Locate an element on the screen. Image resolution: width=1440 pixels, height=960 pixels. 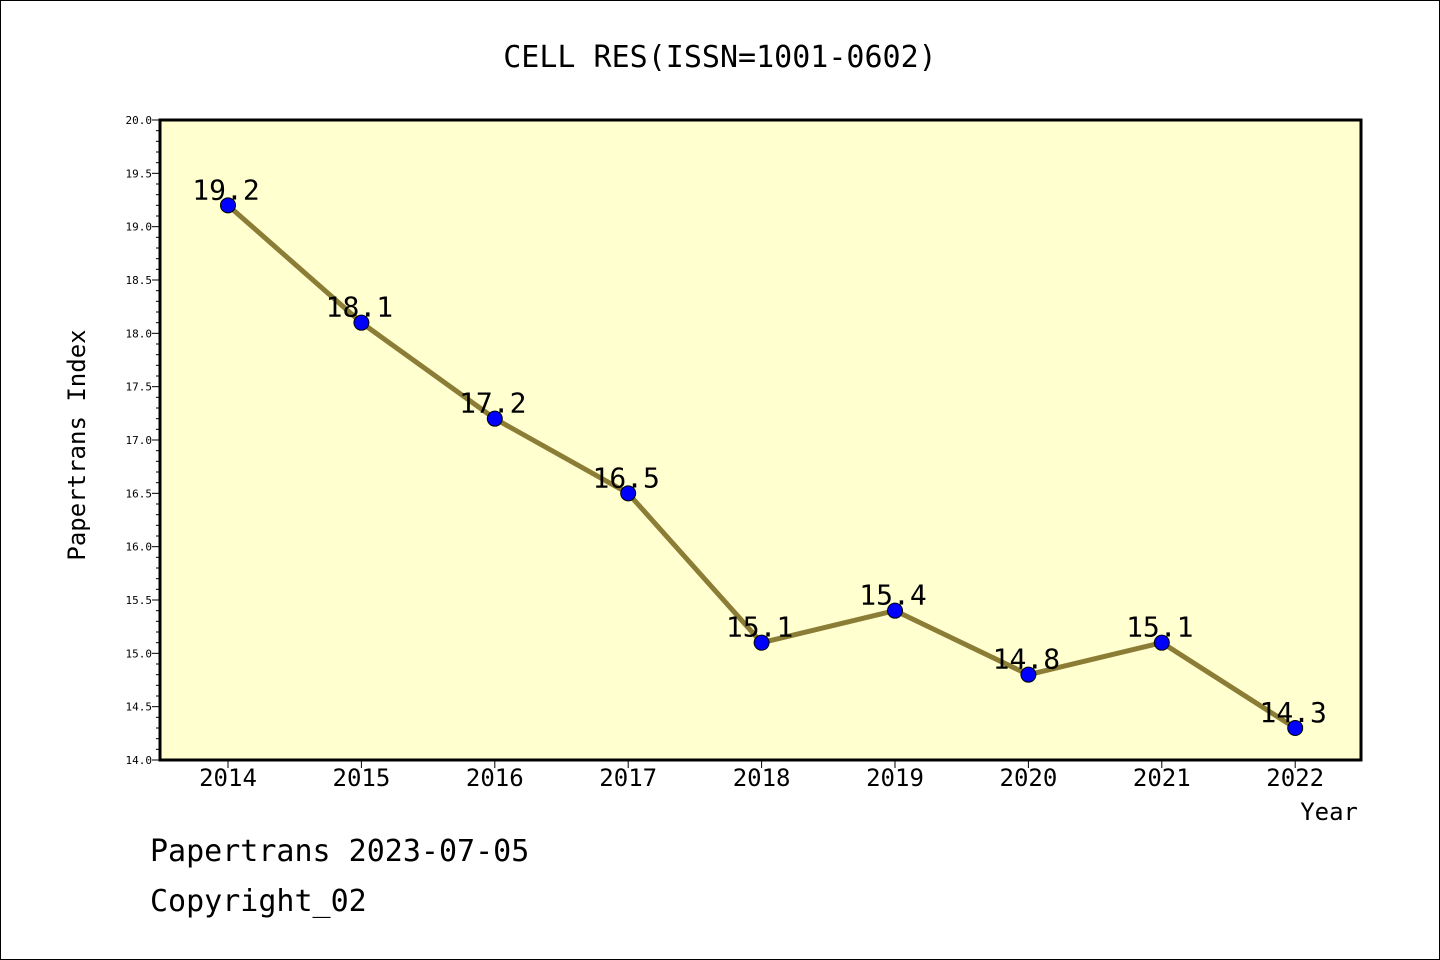
x-tick-label: 2017 is located at coordinates (628, 778).